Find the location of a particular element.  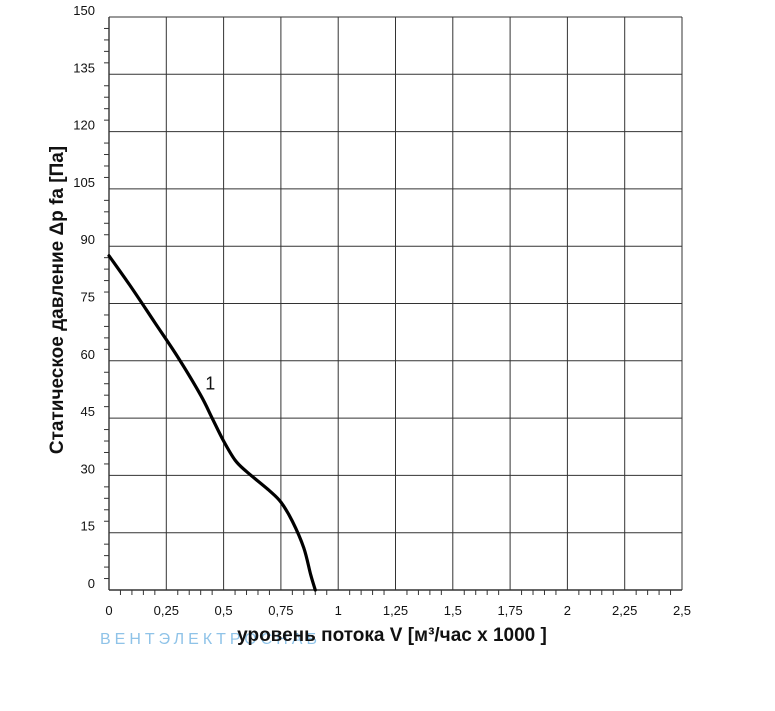

x-tick-label: 0,75 is located at coordinates (280, 610).